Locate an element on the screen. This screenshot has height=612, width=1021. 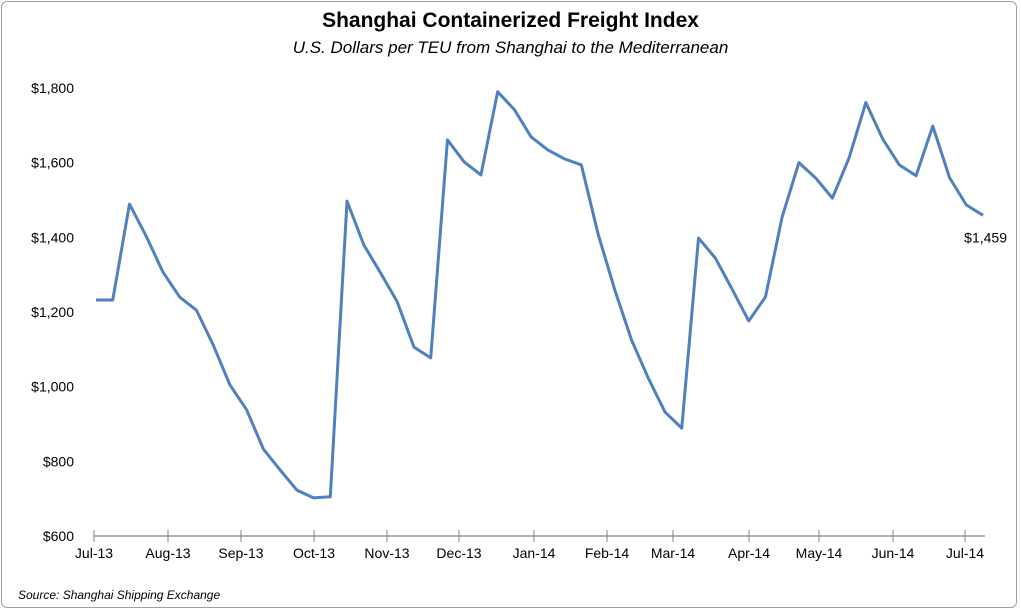
x-tick-label: Feb-14 is located at coordinates (607, 553).